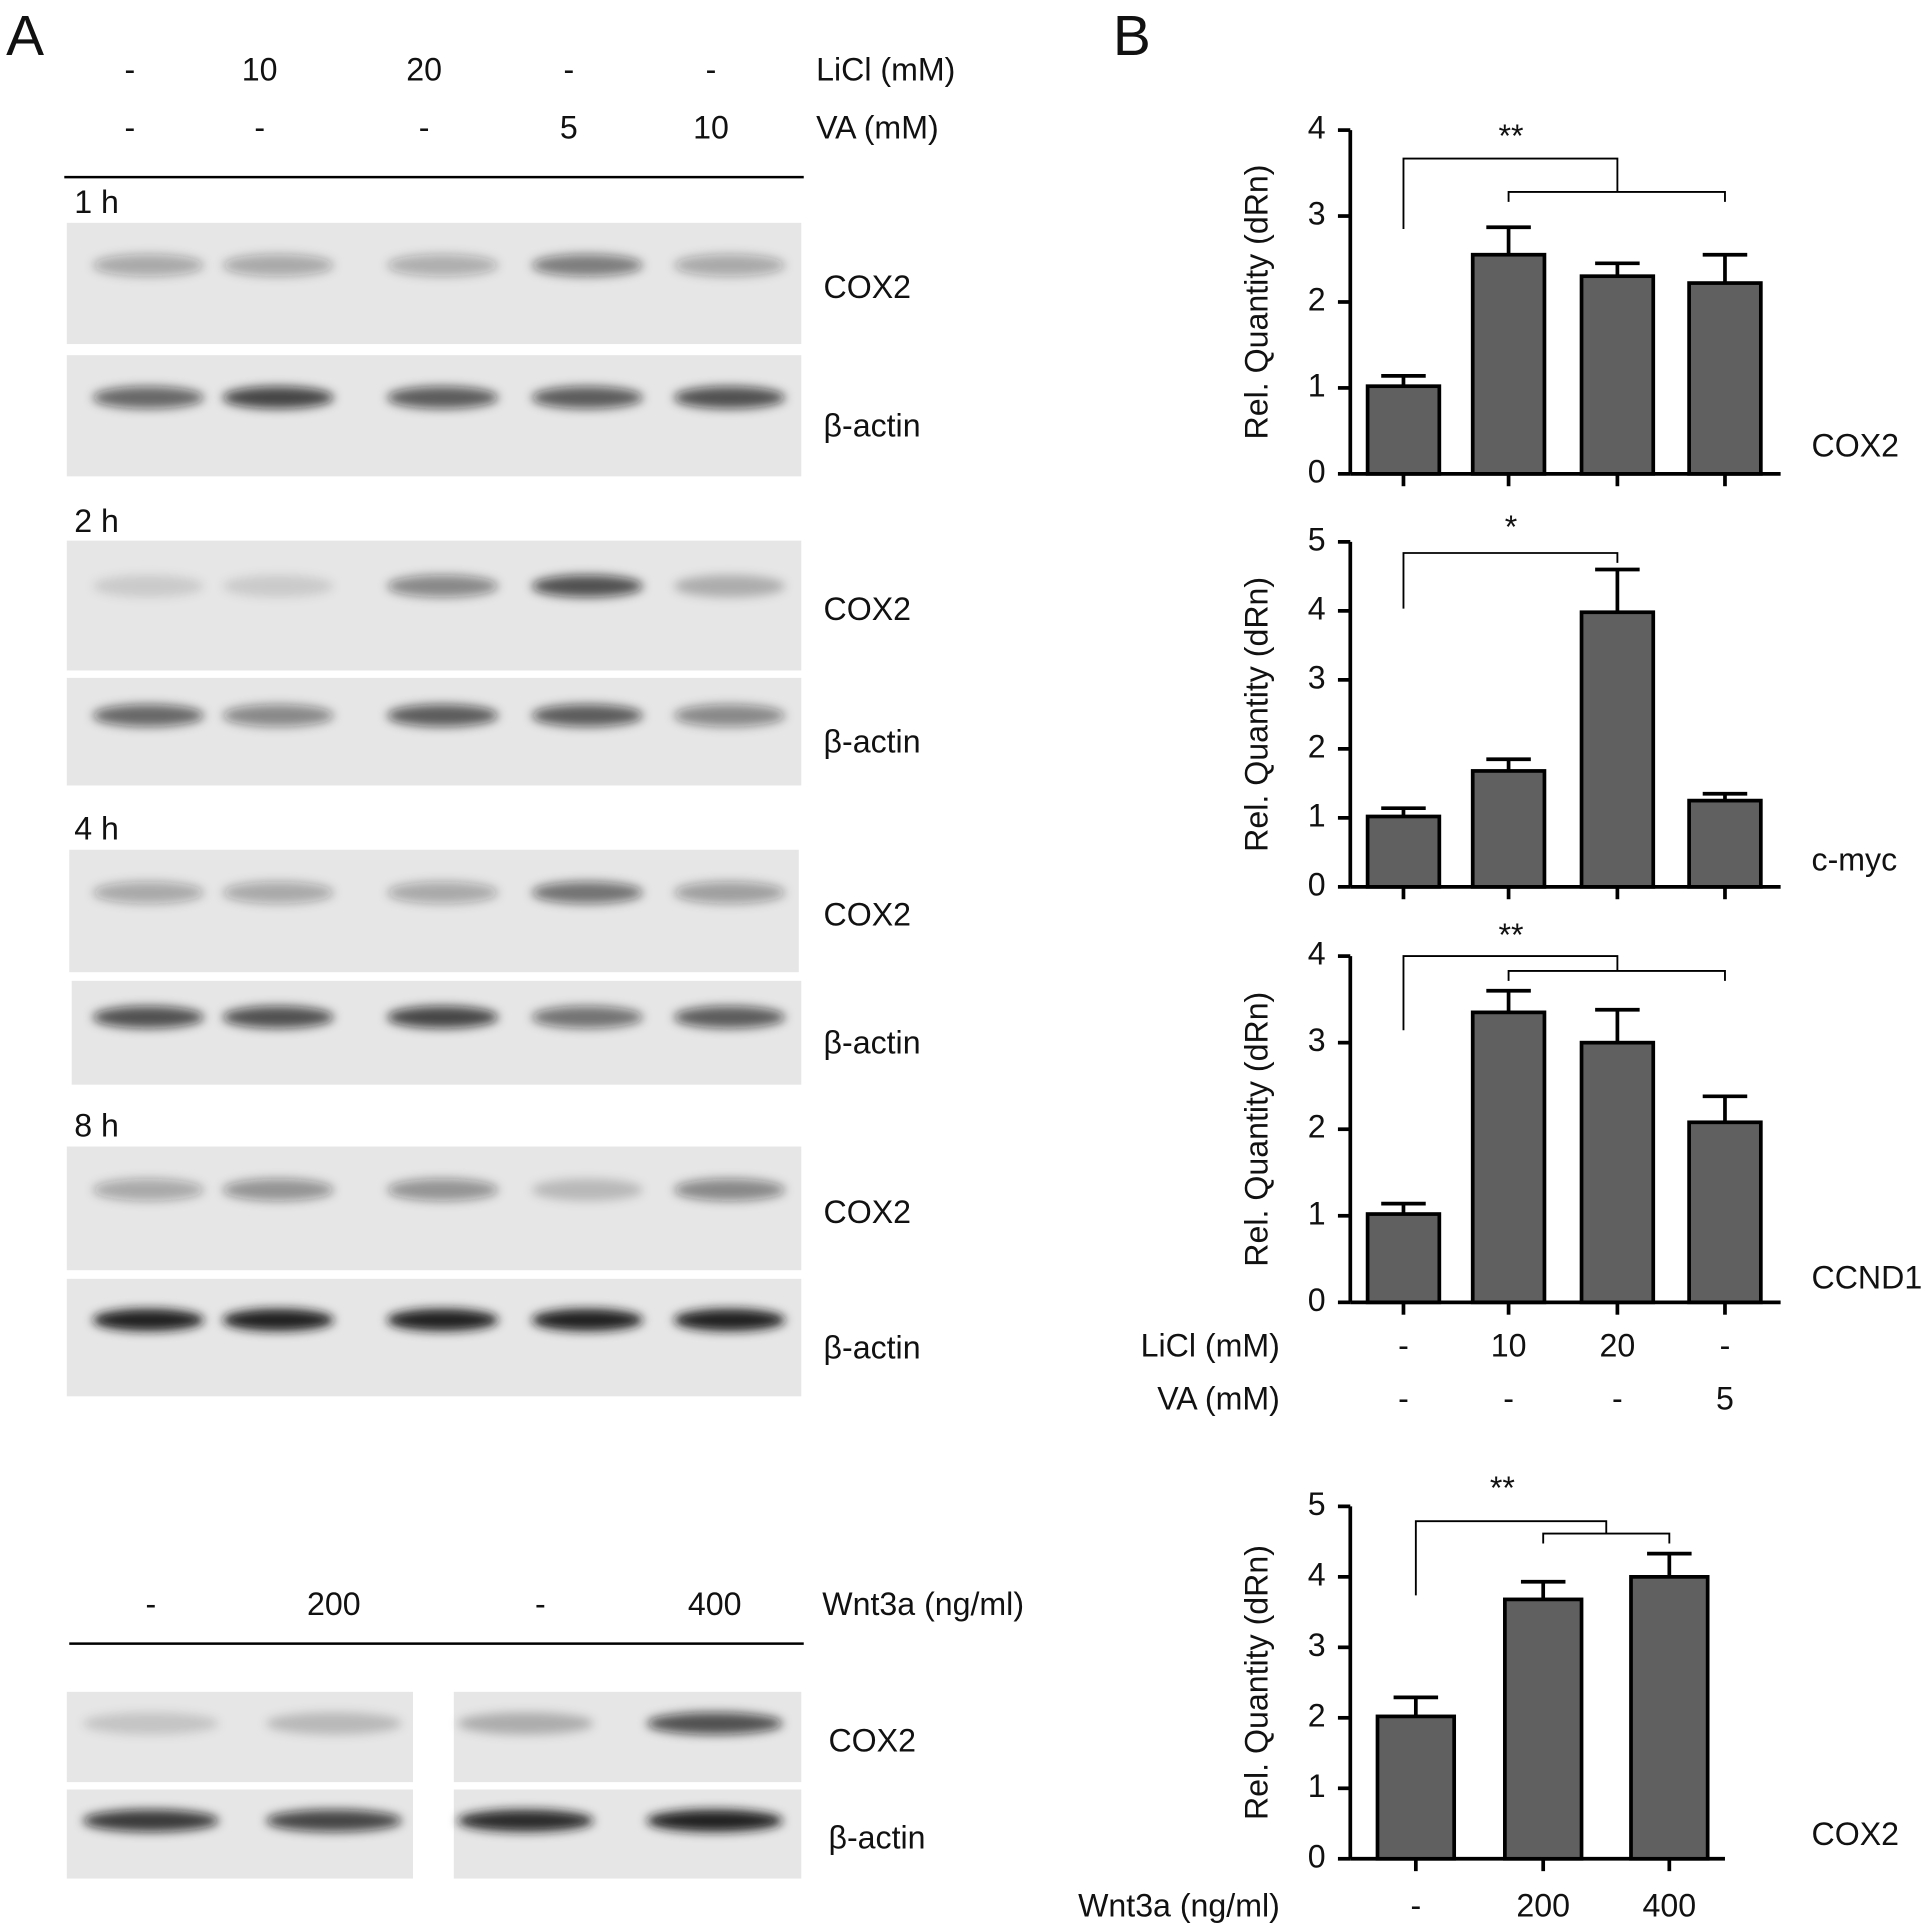 The height and width of the screenshot is (1932, 1929). I want to click on x-row-label: VA (mM), so click(1218, 1399).